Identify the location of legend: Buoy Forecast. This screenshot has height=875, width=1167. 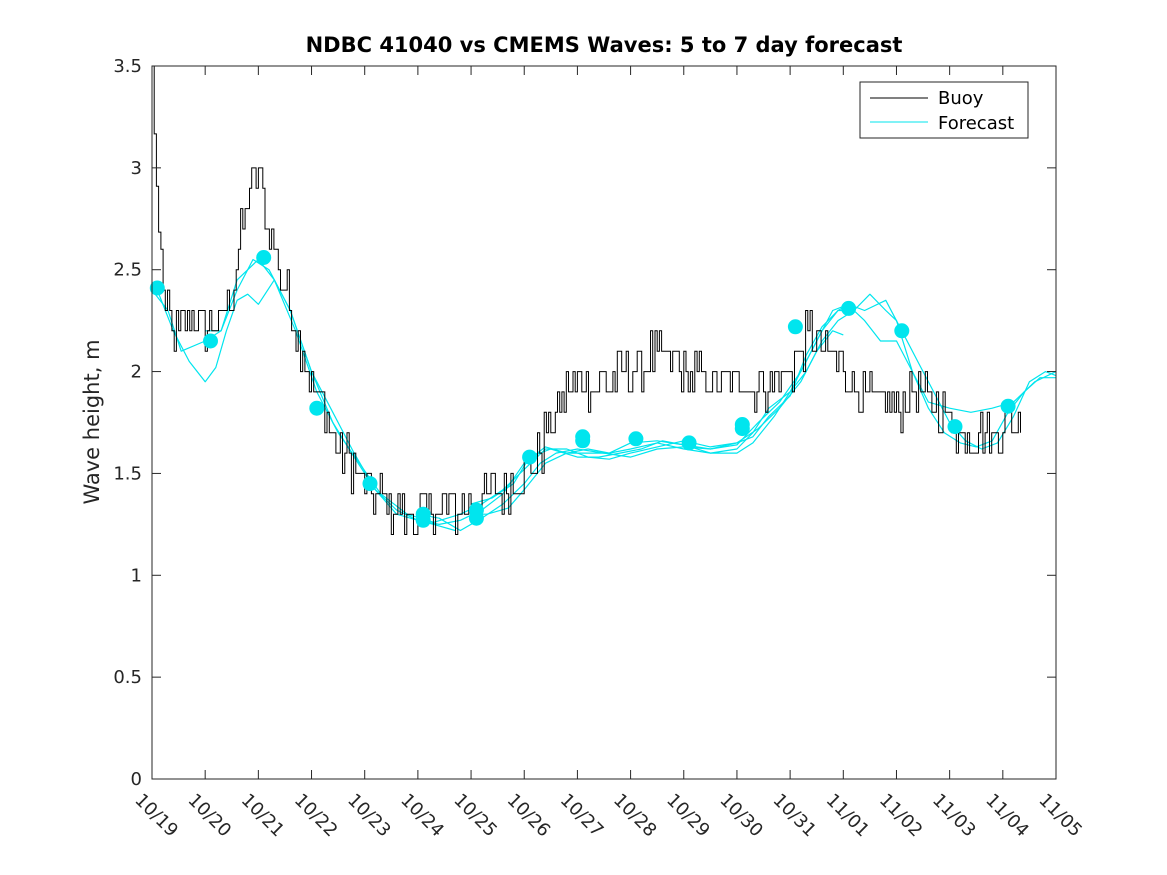
(944, 110).